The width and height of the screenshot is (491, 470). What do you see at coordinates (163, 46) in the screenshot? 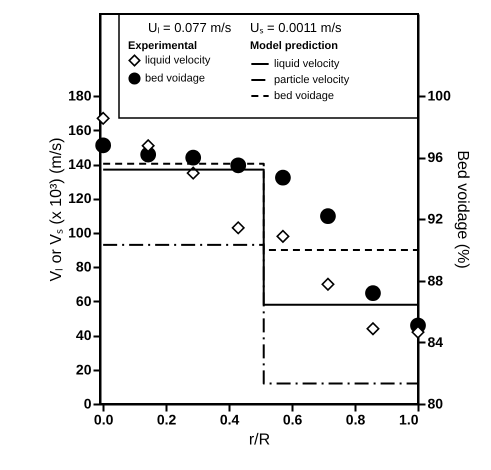
I see `annotation: Experimental` at bounding box center [163, 46].